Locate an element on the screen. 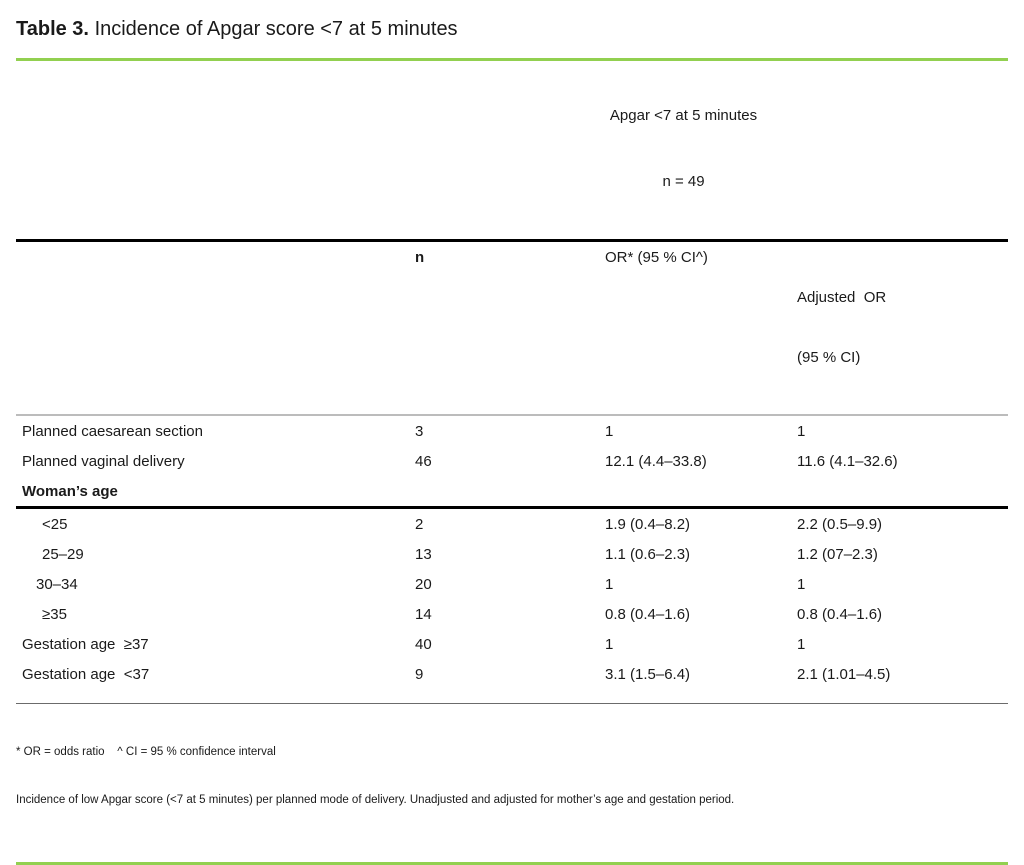  spanning-header-spacer is located at coordinates (215, 151).